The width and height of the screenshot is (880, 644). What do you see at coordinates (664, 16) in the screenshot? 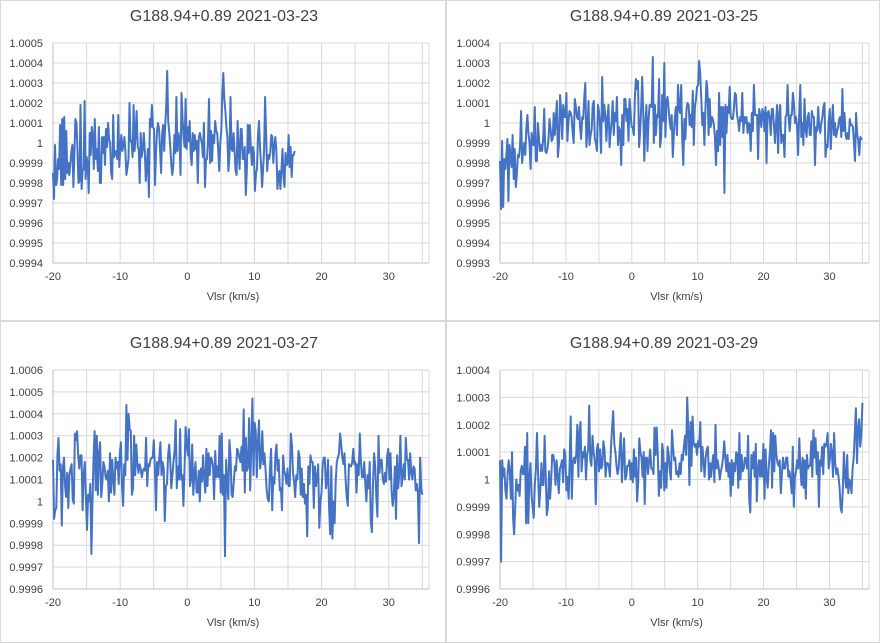
I see `chart-title: G188.94+0.89 2021-03-25` at bounding box center [664, 16].